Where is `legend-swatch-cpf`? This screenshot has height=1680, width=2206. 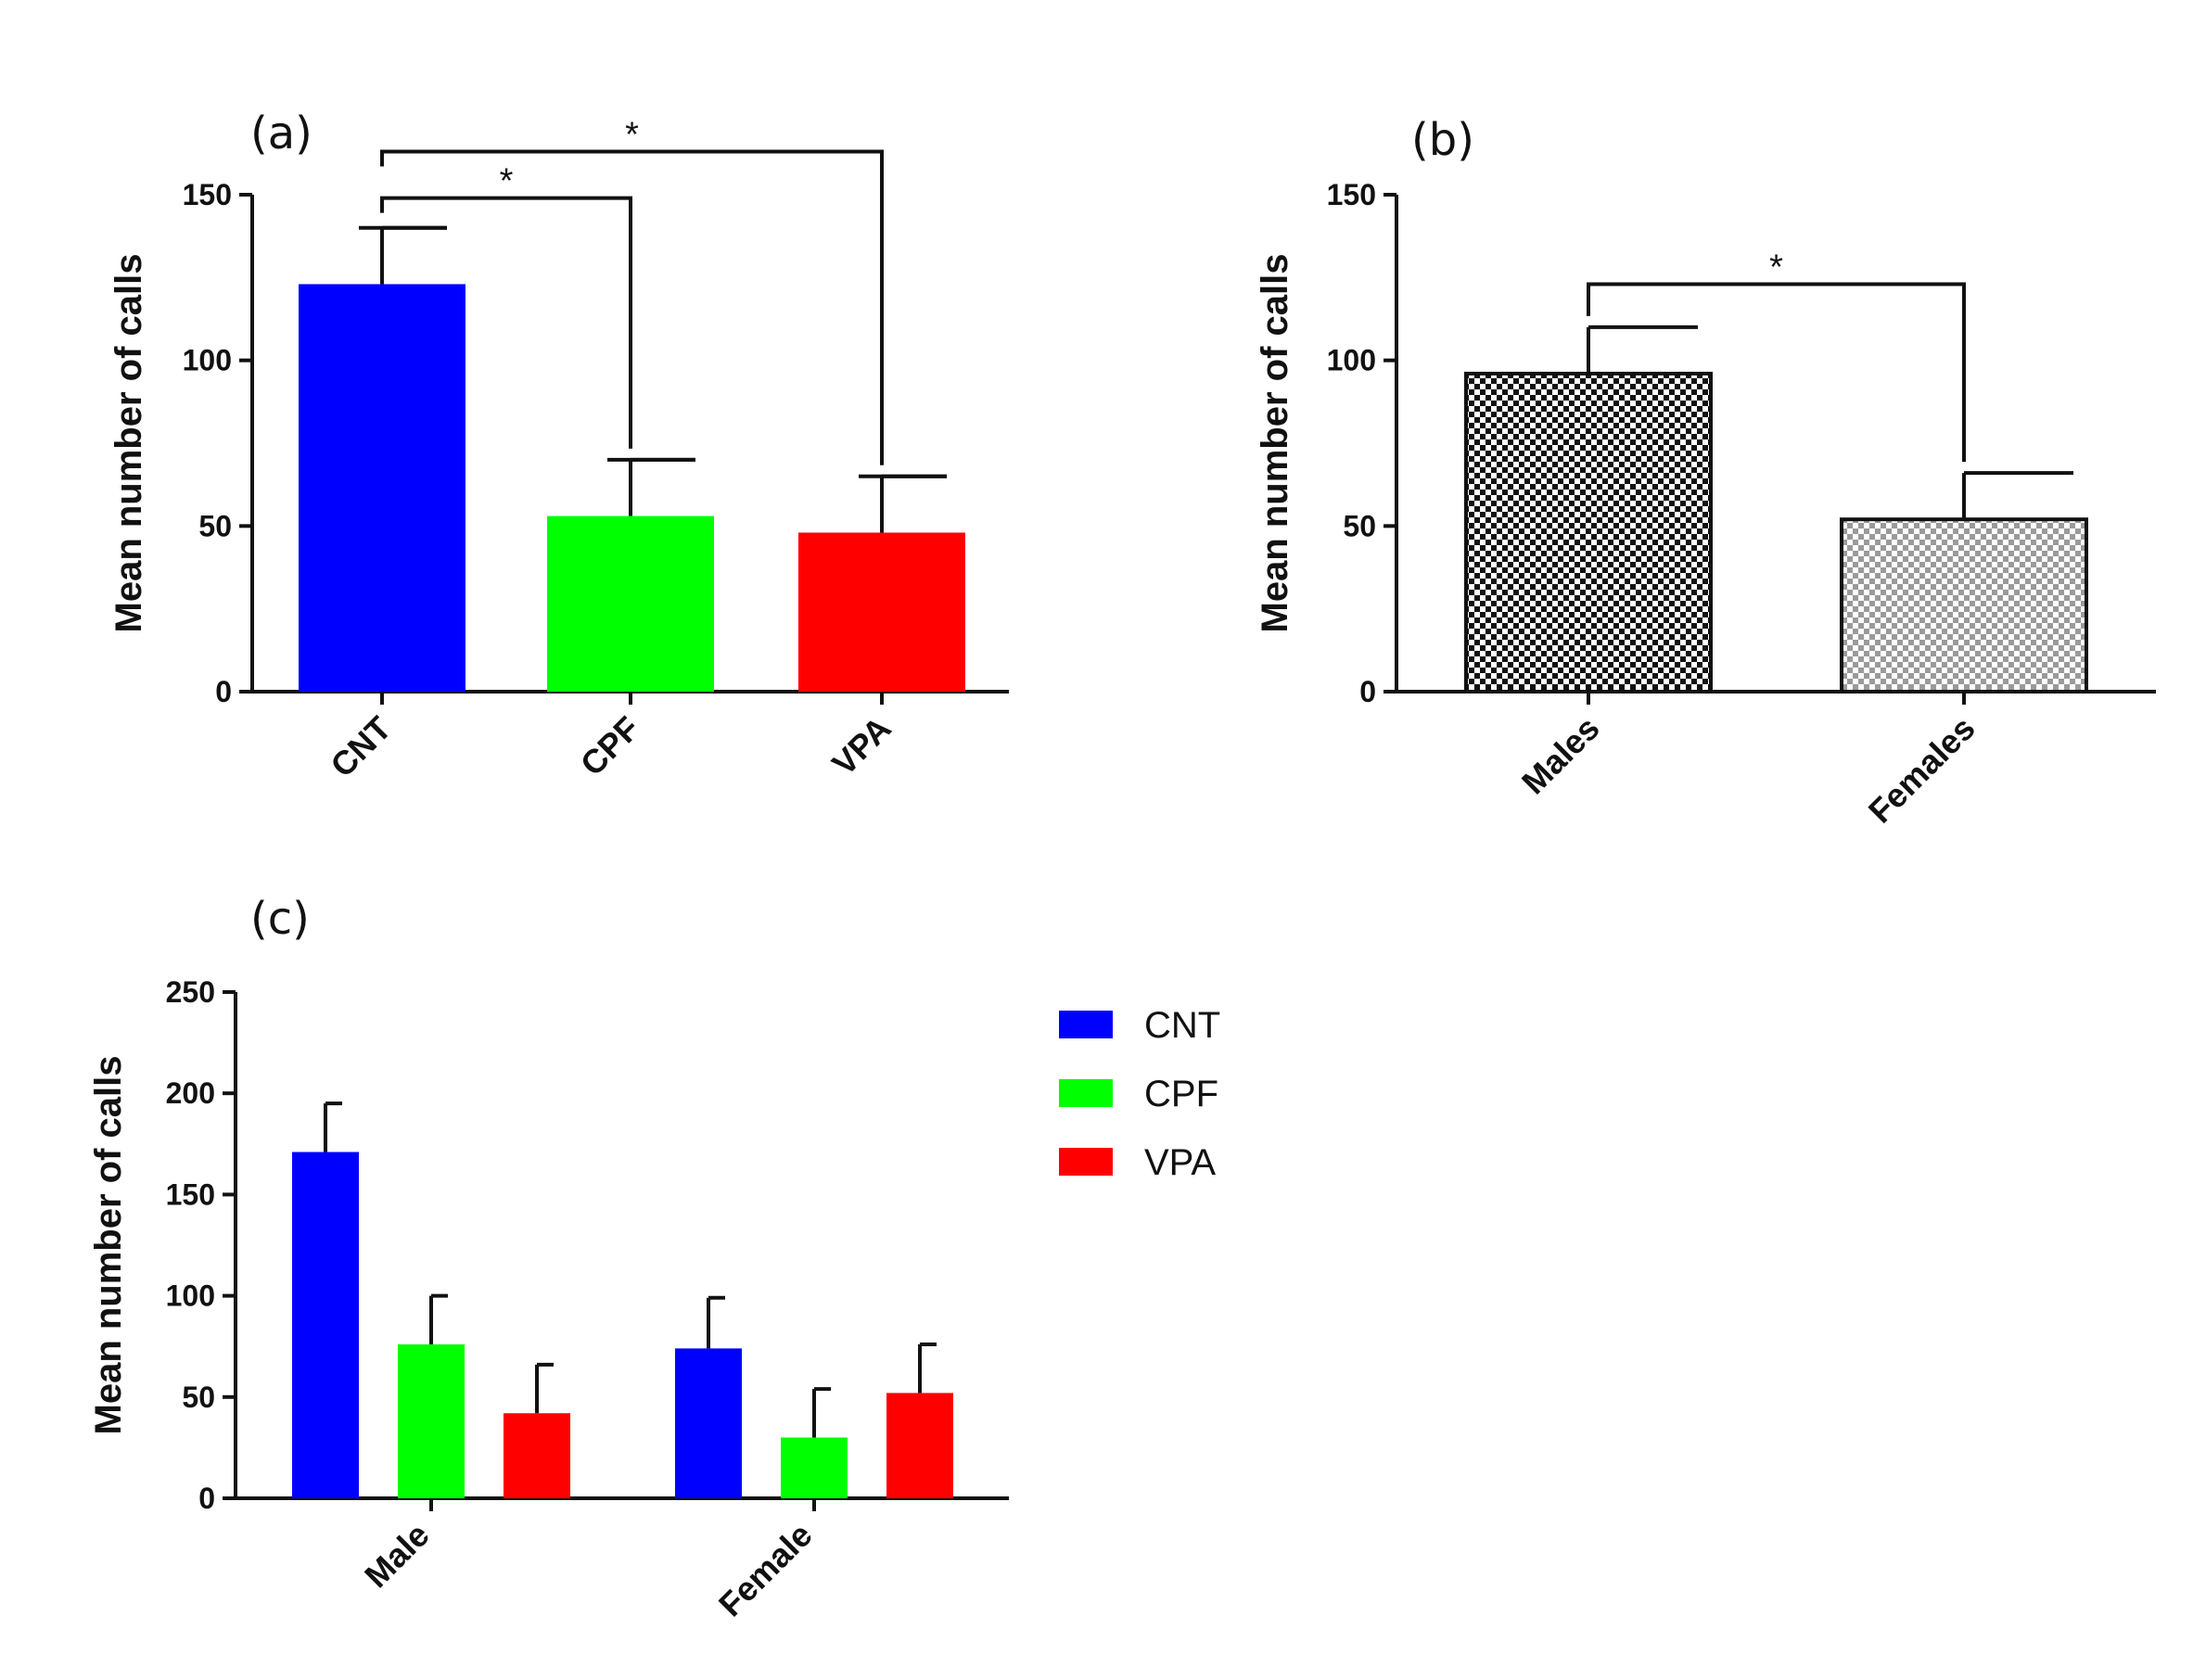
legend-swatch-cpf is located at coordinates (1086, 1093).